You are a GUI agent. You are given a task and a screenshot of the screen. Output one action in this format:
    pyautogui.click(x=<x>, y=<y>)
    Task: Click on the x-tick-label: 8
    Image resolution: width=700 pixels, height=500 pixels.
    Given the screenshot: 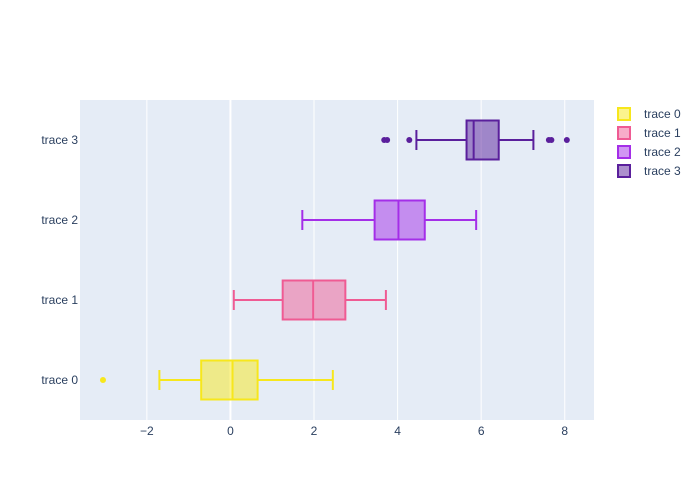 What is the action you would take?
    pyautogui.click(x=564, y=431)
    